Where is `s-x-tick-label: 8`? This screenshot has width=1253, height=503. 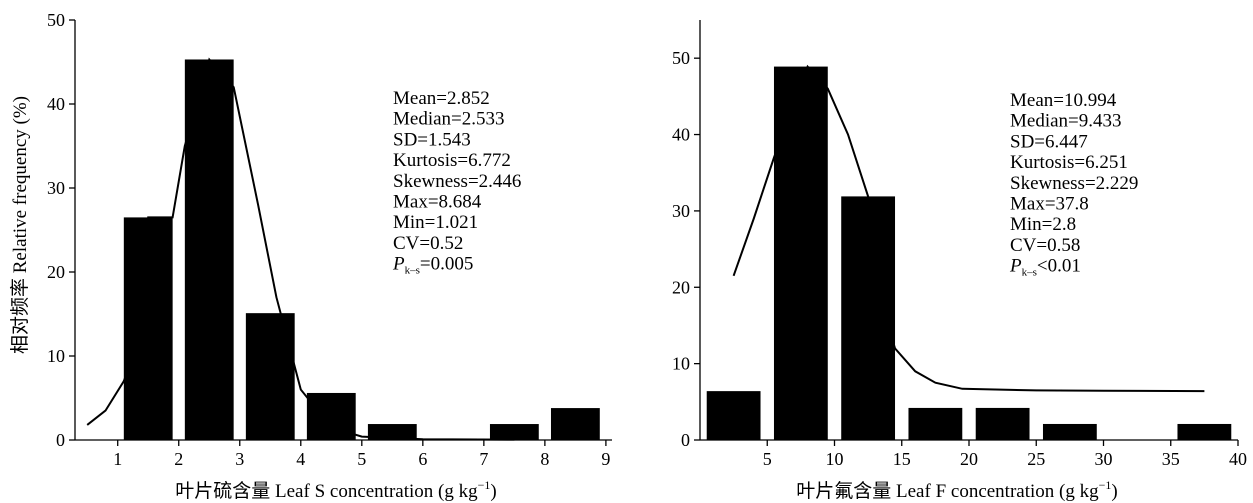 s-x-tick-label: 8 is located at coordinates (544, 459).